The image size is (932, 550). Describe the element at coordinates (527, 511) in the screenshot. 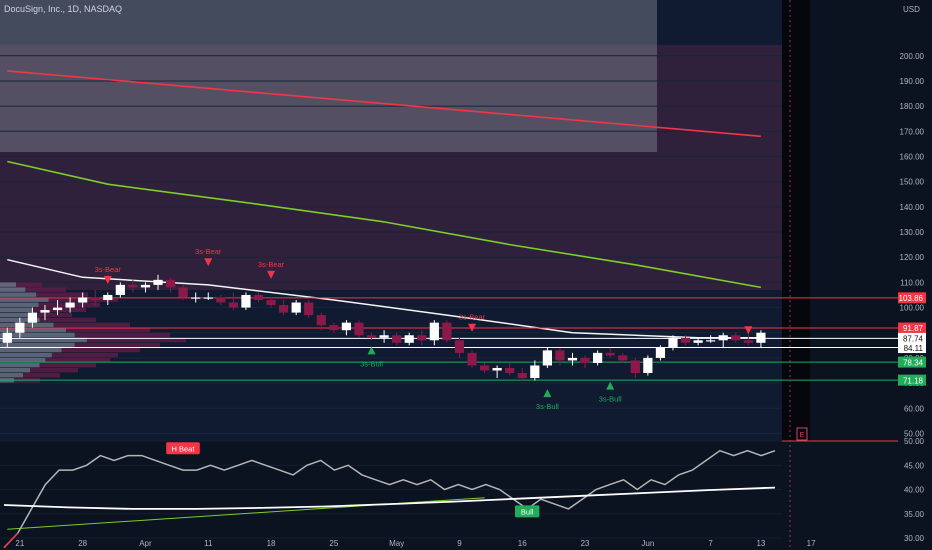

I see `rsi-signal-badge-text: Bull` at that location.